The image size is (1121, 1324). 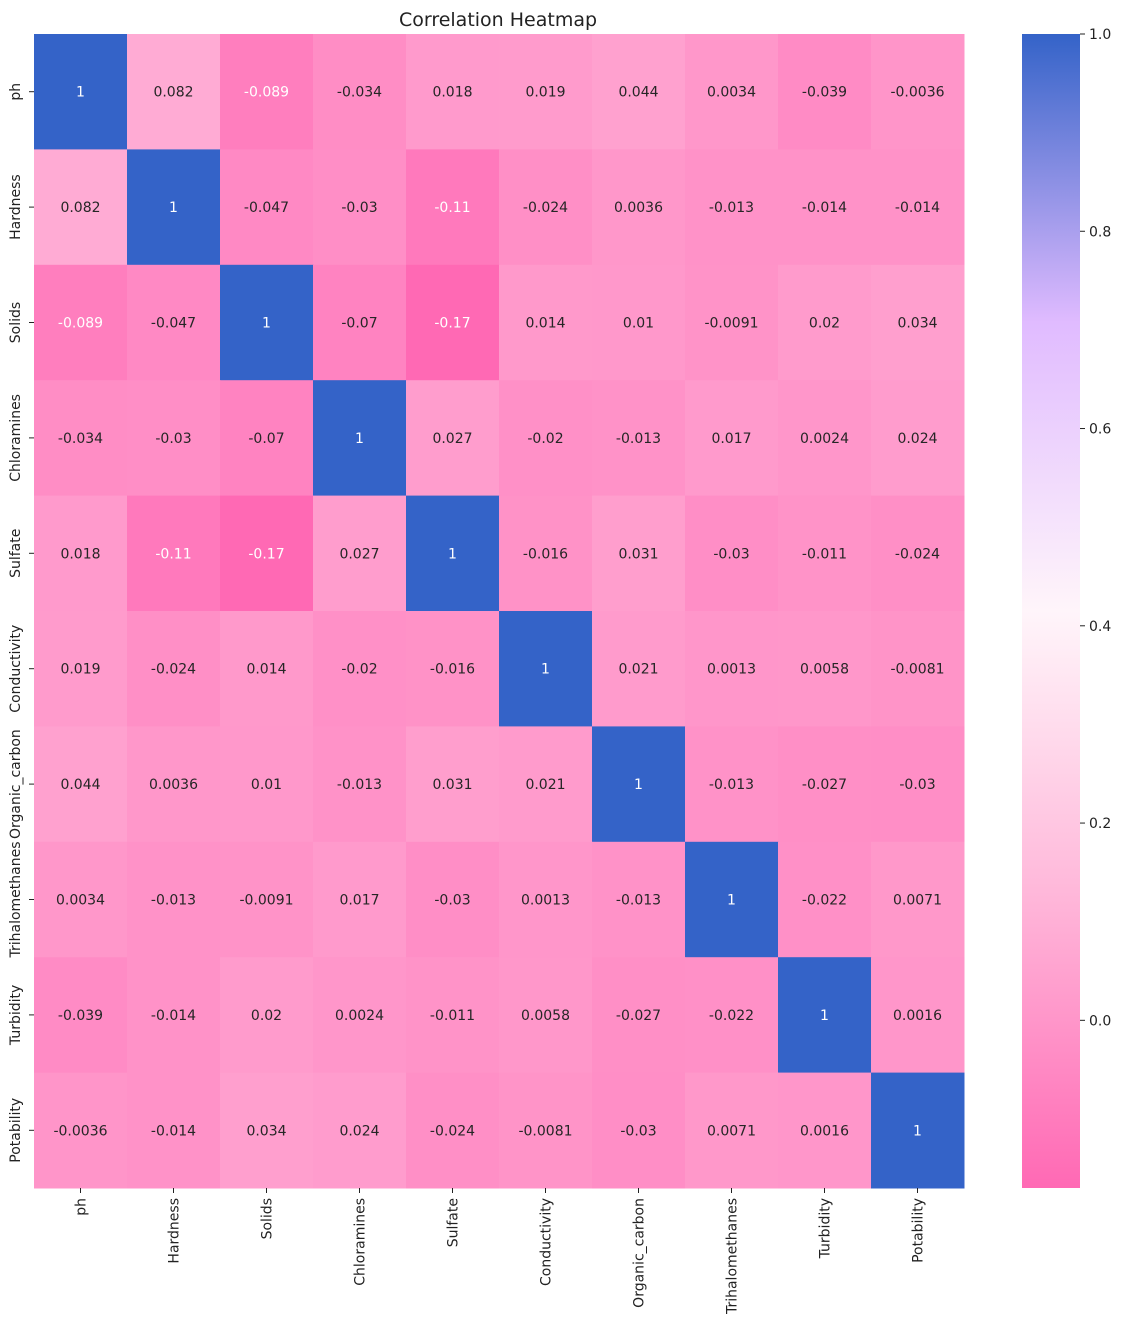 I want to click on y-tick-label: Sulfate, so click(x=16, y=553).